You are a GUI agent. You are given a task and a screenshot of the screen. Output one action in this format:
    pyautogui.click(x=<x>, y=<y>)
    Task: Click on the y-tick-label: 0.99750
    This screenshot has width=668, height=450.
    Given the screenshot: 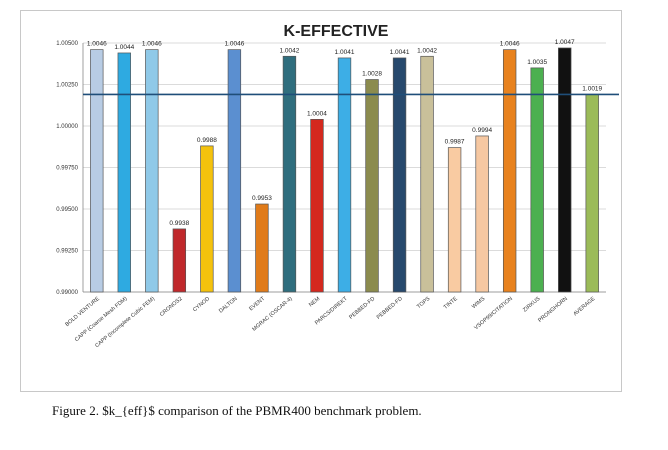 What is the action you would take?
    pyautogui.click(x=67, y=169)
    